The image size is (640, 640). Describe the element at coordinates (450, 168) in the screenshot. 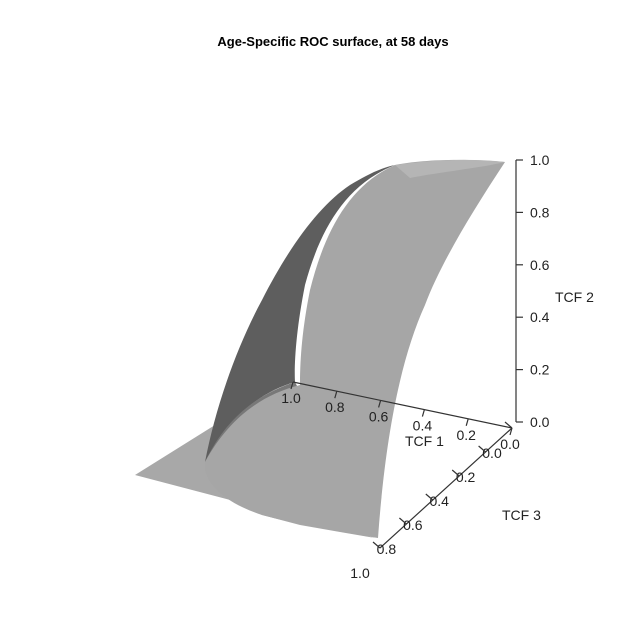

I see `surface-crest-highlight` at that location.